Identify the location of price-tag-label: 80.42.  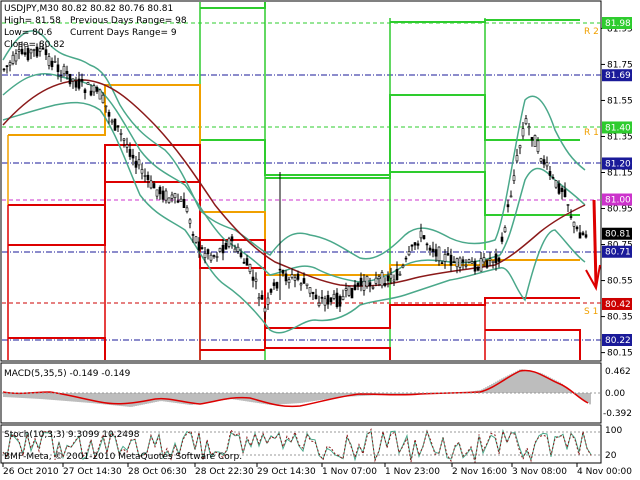
(618, 305).